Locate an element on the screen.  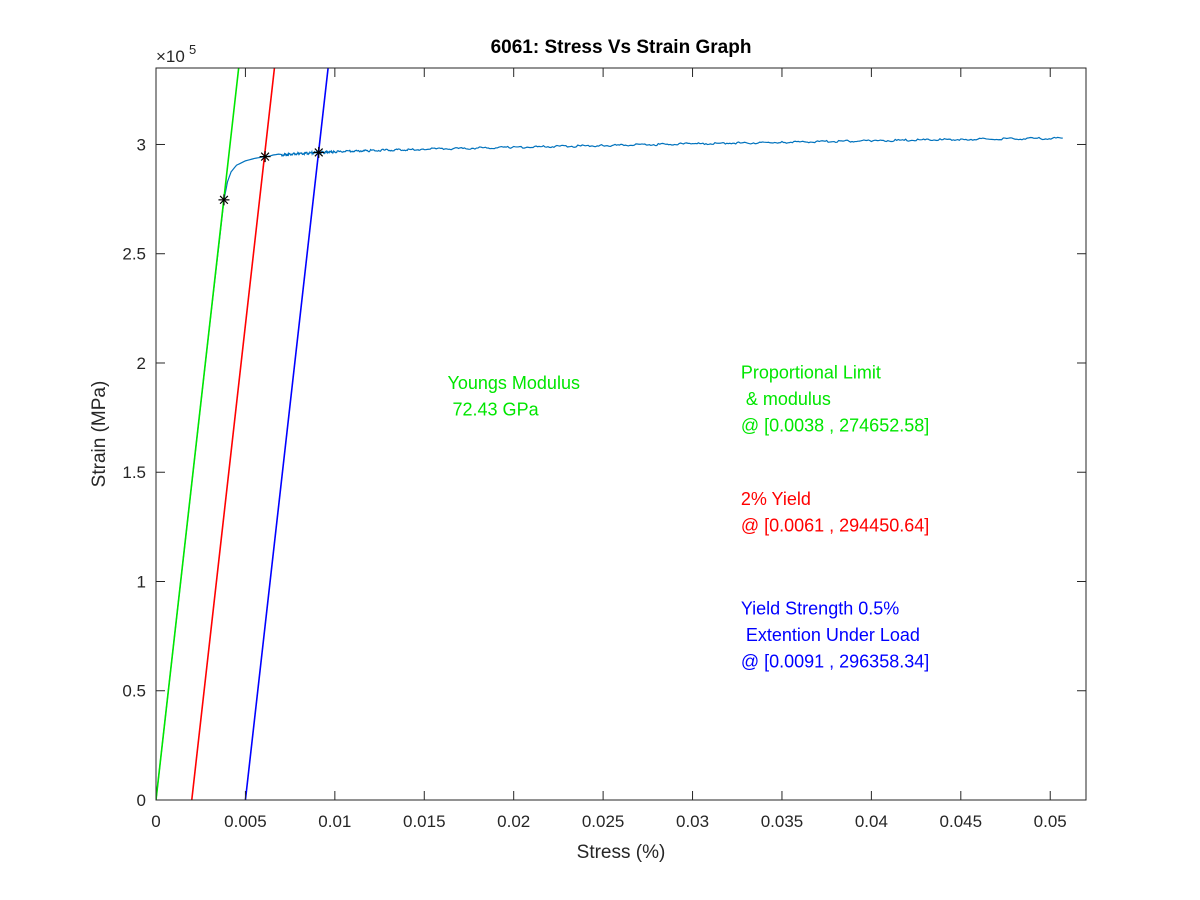
annotation-0-line-1: 72.43 GPa is located at coordinates (494, 410).